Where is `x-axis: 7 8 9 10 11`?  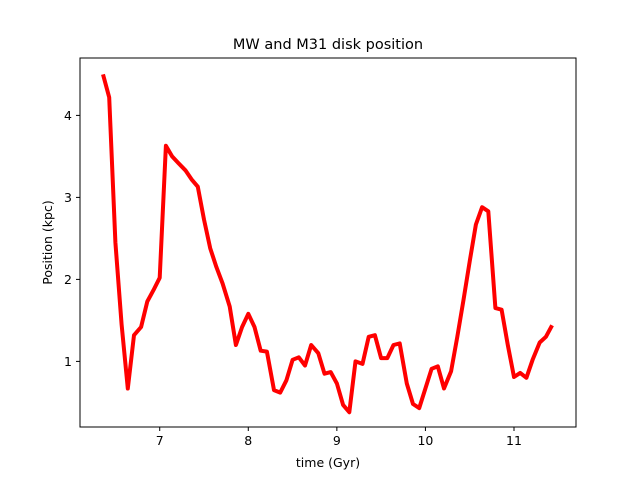
x-axis: 7 8 9 10 11 is located at coordinates (339, 437).